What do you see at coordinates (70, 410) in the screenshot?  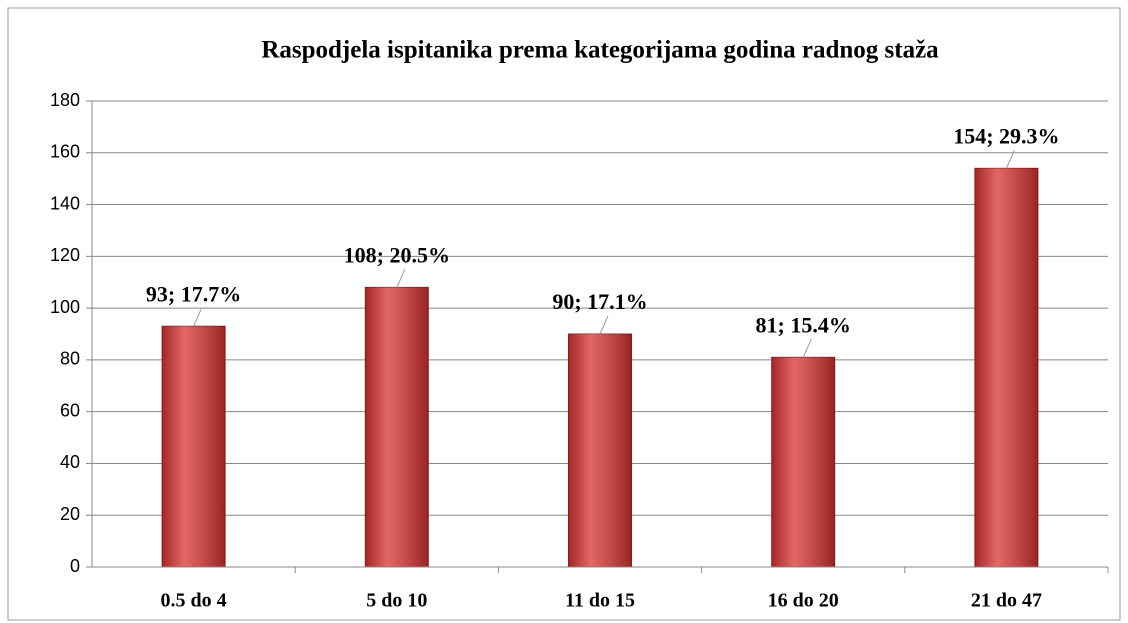 I see `y-tick-label: 60` at bounding box center [70, 410].